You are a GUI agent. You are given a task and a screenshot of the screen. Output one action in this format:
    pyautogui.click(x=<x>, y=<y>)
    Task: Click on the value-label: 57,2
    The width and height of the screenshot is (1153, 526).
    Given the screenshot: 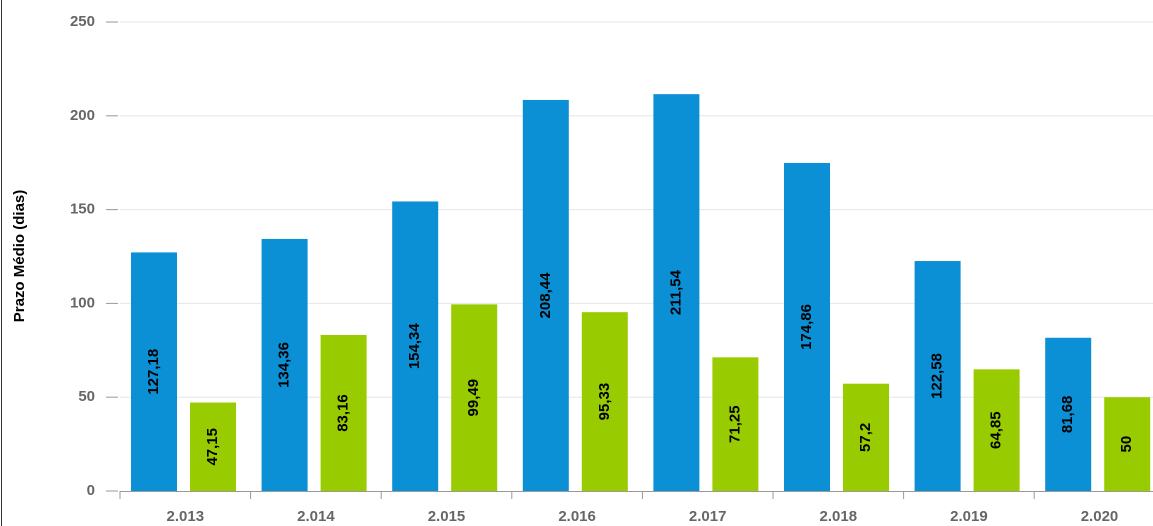 What is the action you would take?
    pyautogui.click(x=865, y=437)
    